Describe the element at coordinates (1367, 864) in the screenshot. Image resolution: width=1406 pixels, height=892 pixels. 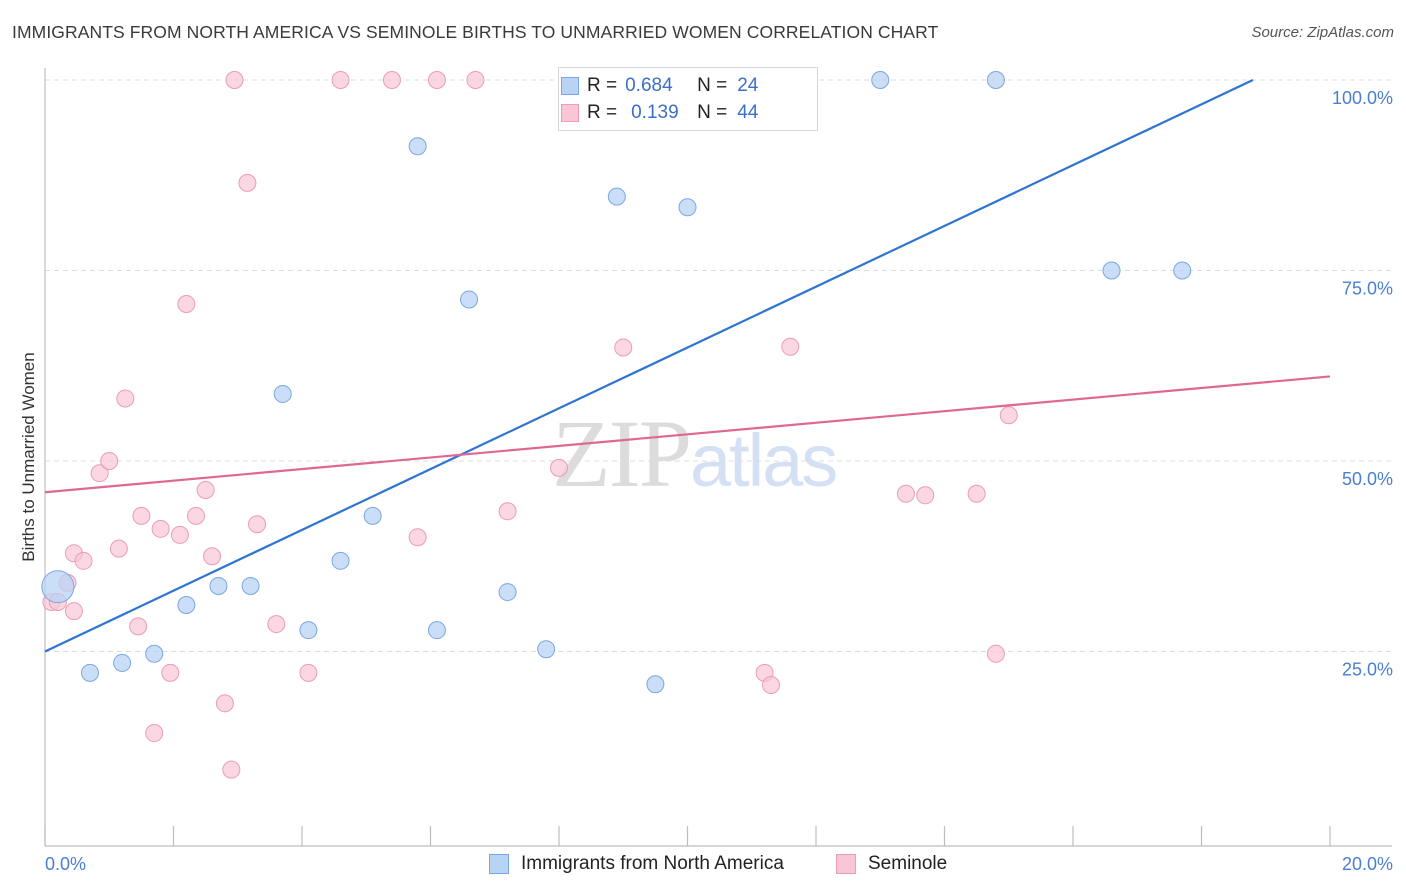
I see `x-tick-label-max: 20.0%` at that location.